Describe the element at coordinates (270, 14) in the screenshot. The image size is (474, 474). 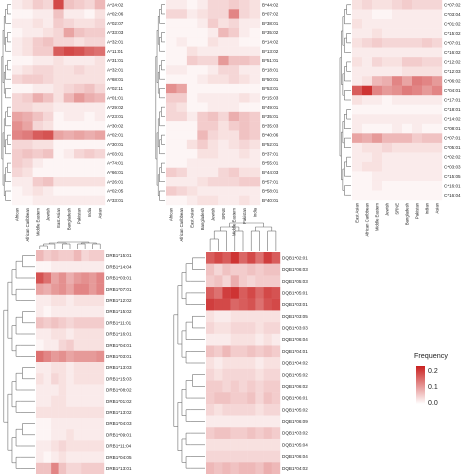
I see `row-label: B*07:02` at that location.